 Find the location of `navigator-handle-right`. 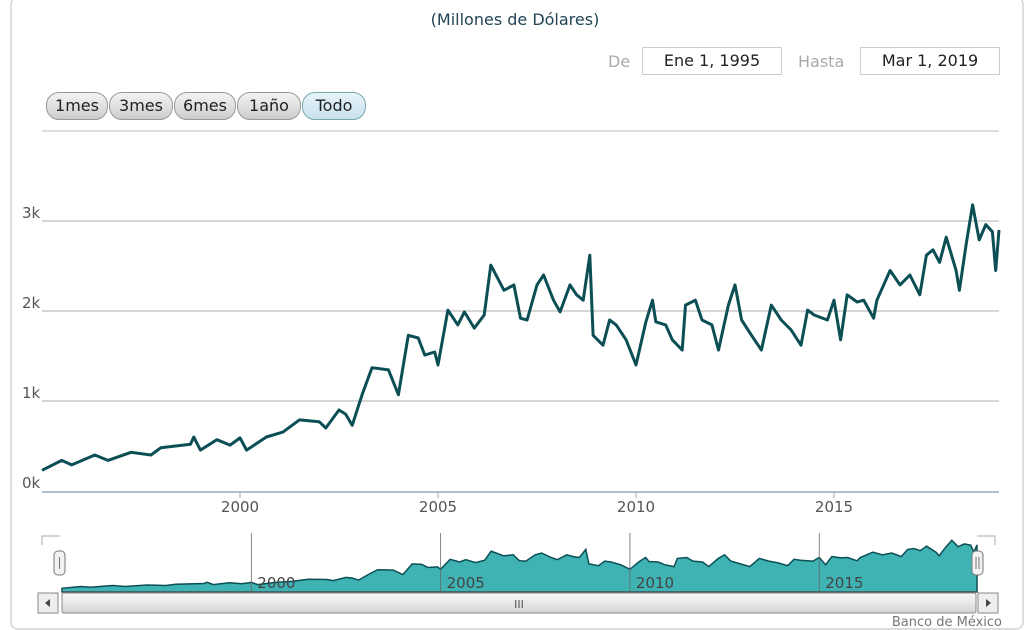

navigator-handle-right is located at coordinates (977, 563).